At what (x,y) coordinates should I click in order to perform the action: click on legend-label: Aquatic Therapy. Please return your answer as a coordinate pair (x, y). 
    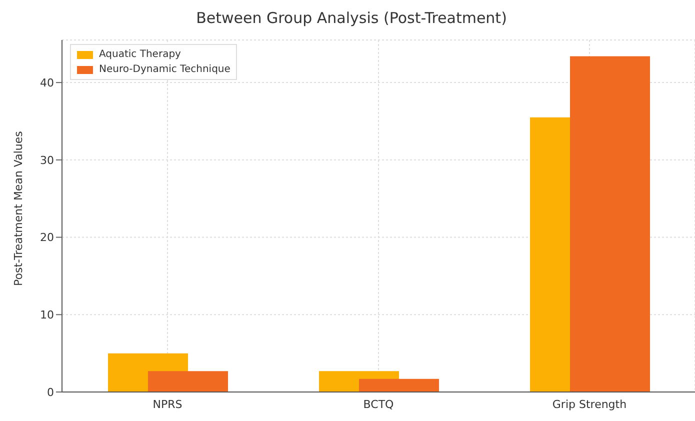
    Looking at the image, I should click on (140, 55).